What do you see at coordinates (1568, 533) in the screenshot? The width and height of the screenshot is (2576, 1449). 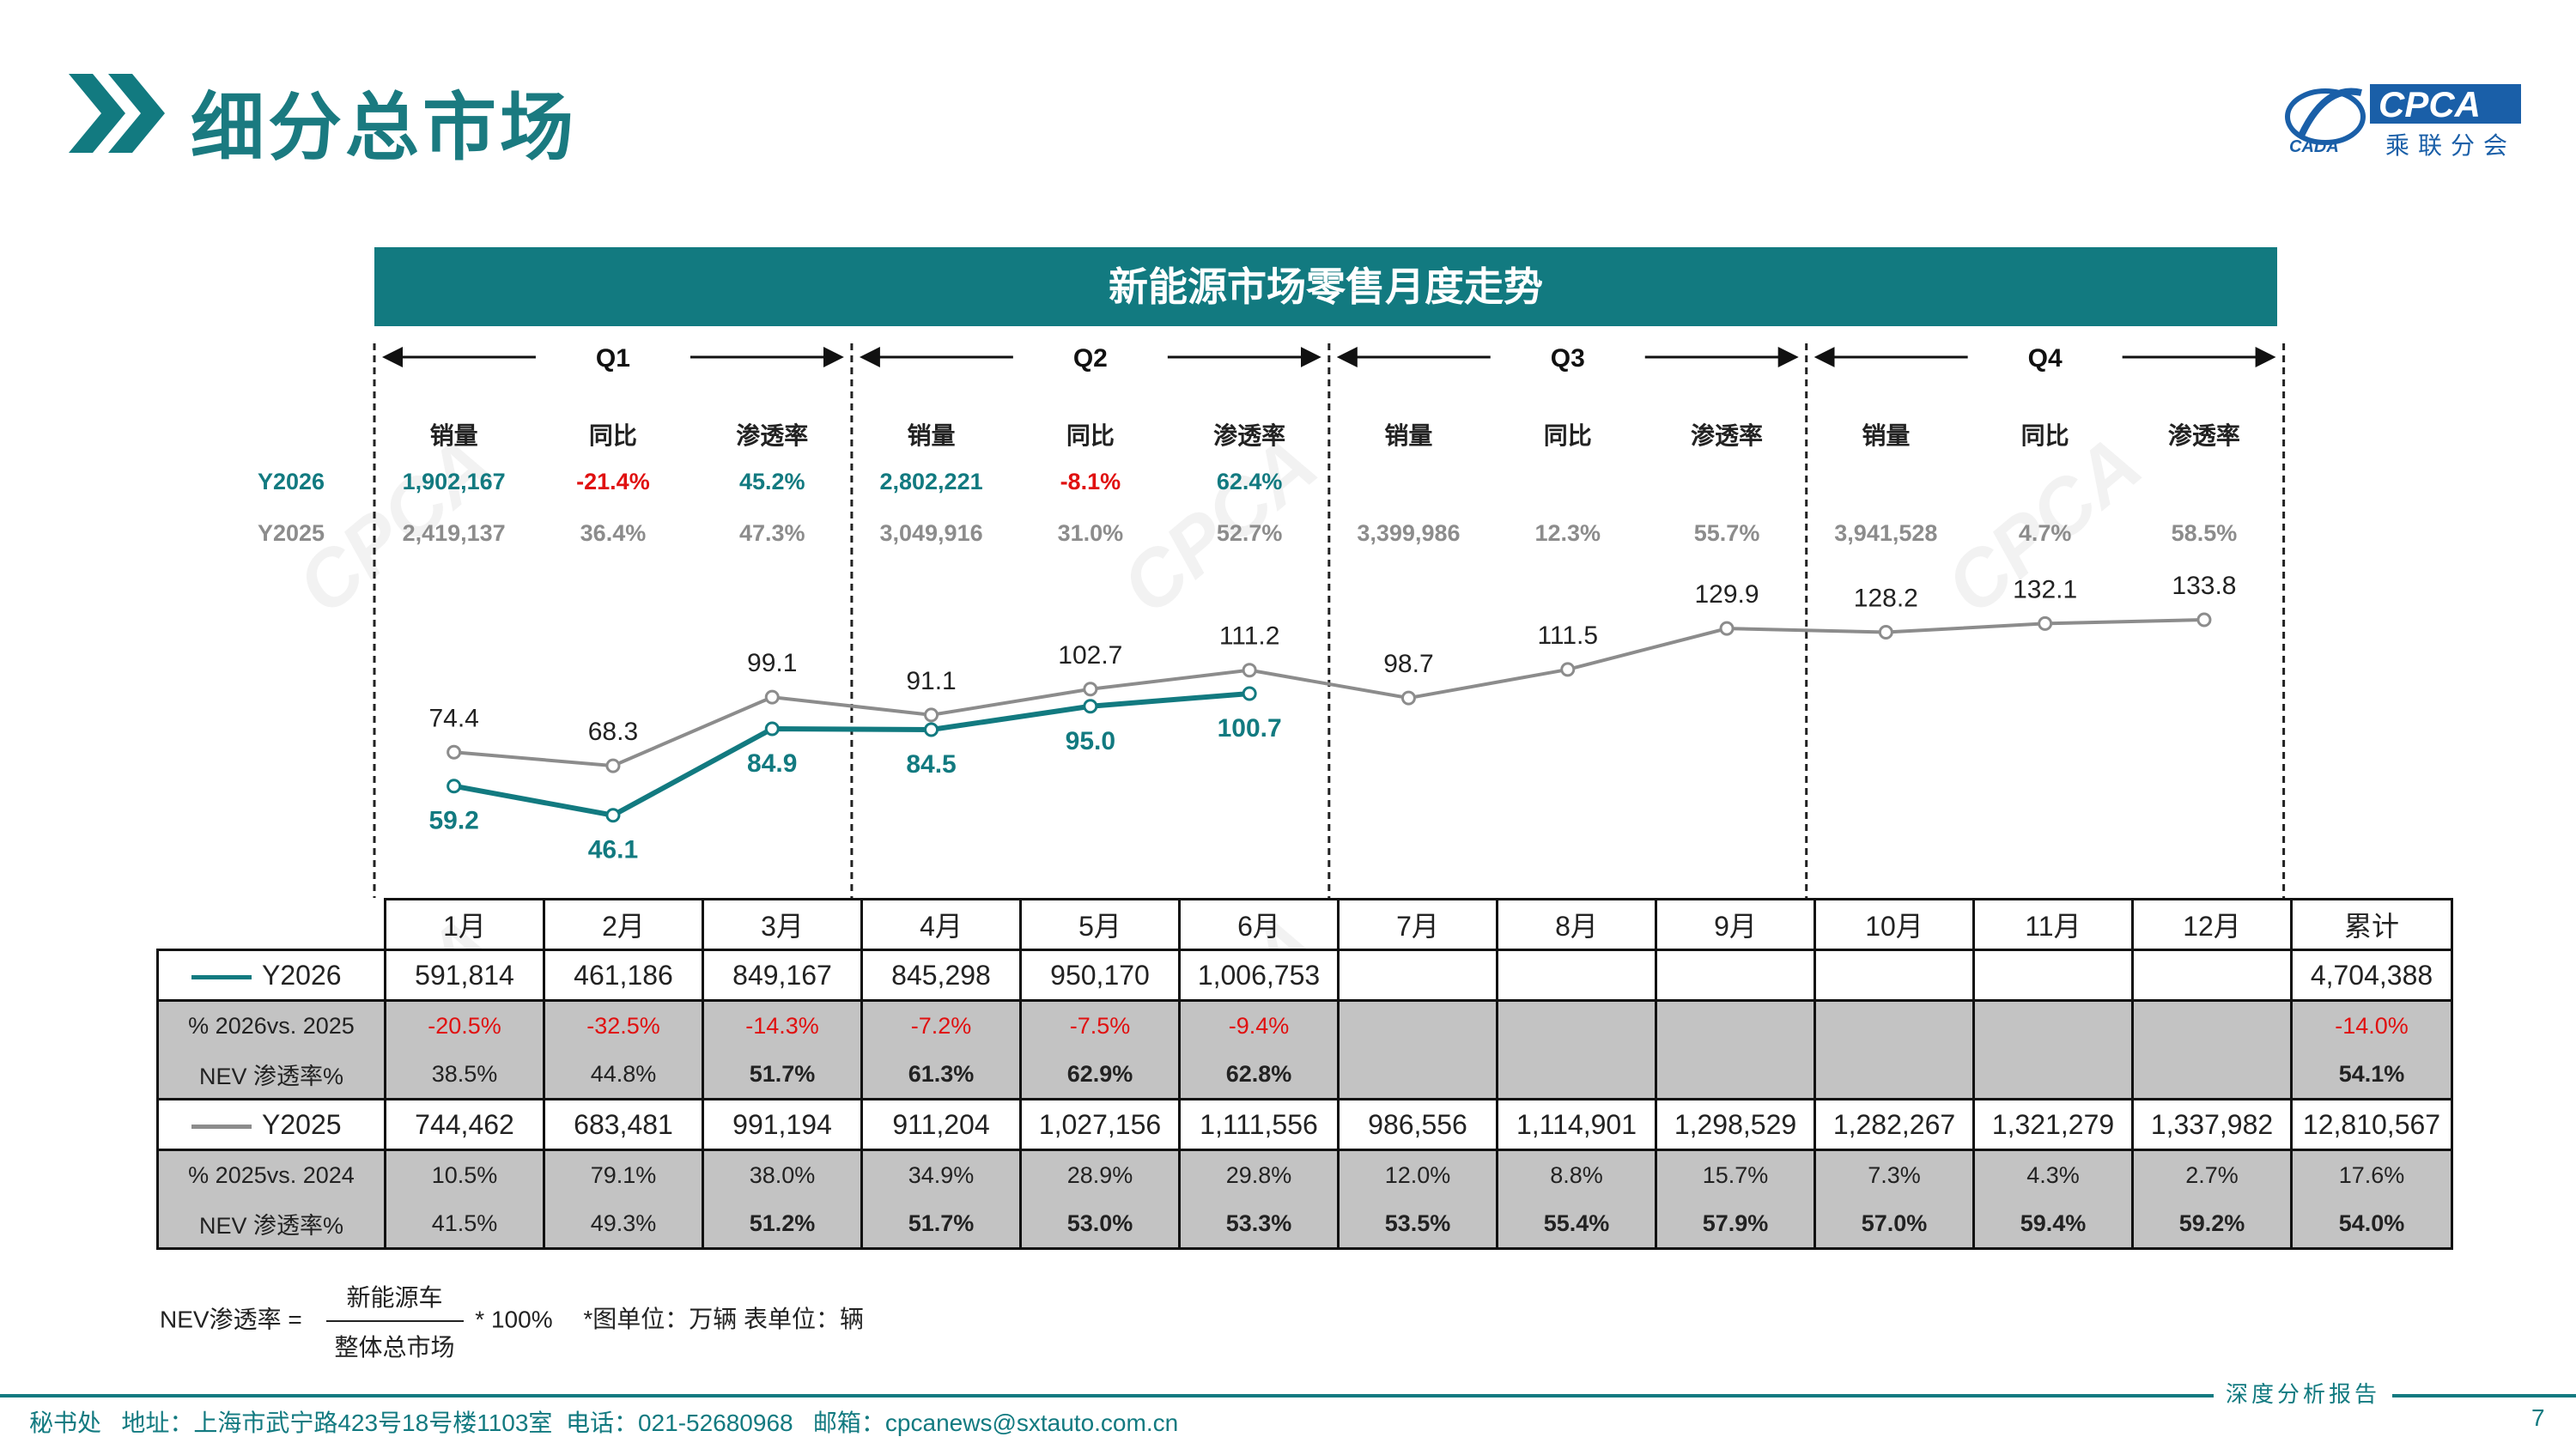 I see `summary-value: 12.3%` at bounding box center [1568, 533].